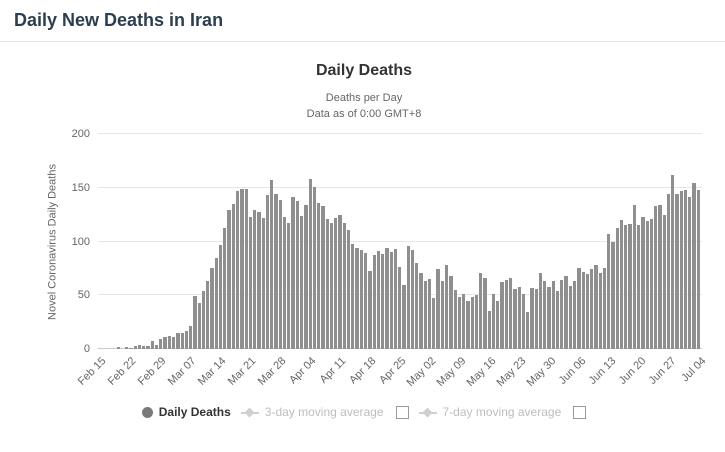 The height and width of the screenshot is (452, 725). What do you see at coordinates (186, 412) in the screenshot?
I see `legend-item-daily-deaths: Daily Deaths` at bounding box center [186, 412].